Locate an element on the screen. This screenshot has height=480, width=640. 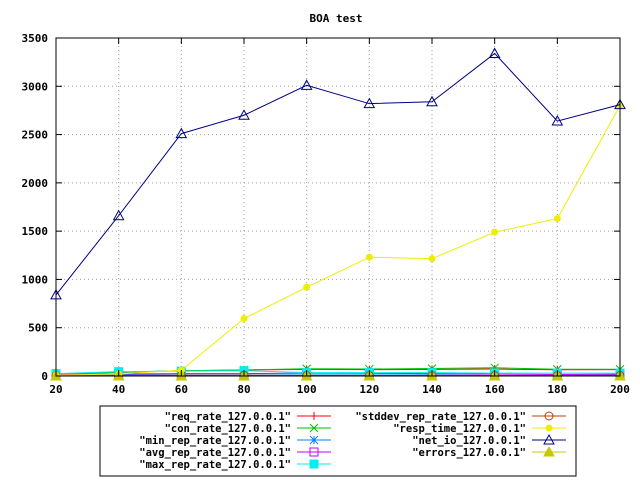
x-tick-label: 180 is located at coordinates (557, 389).